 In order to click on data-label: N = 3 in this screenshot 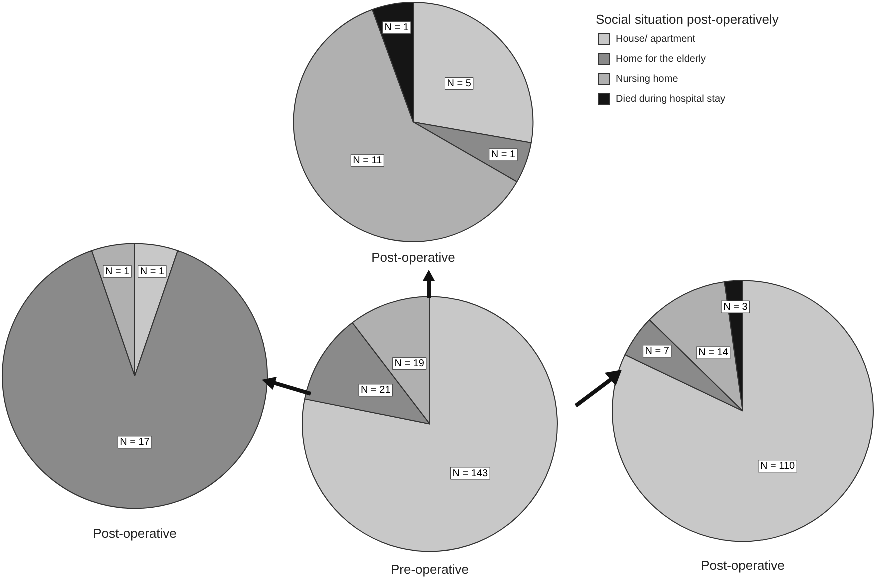, I will do `click(736, 307)`.